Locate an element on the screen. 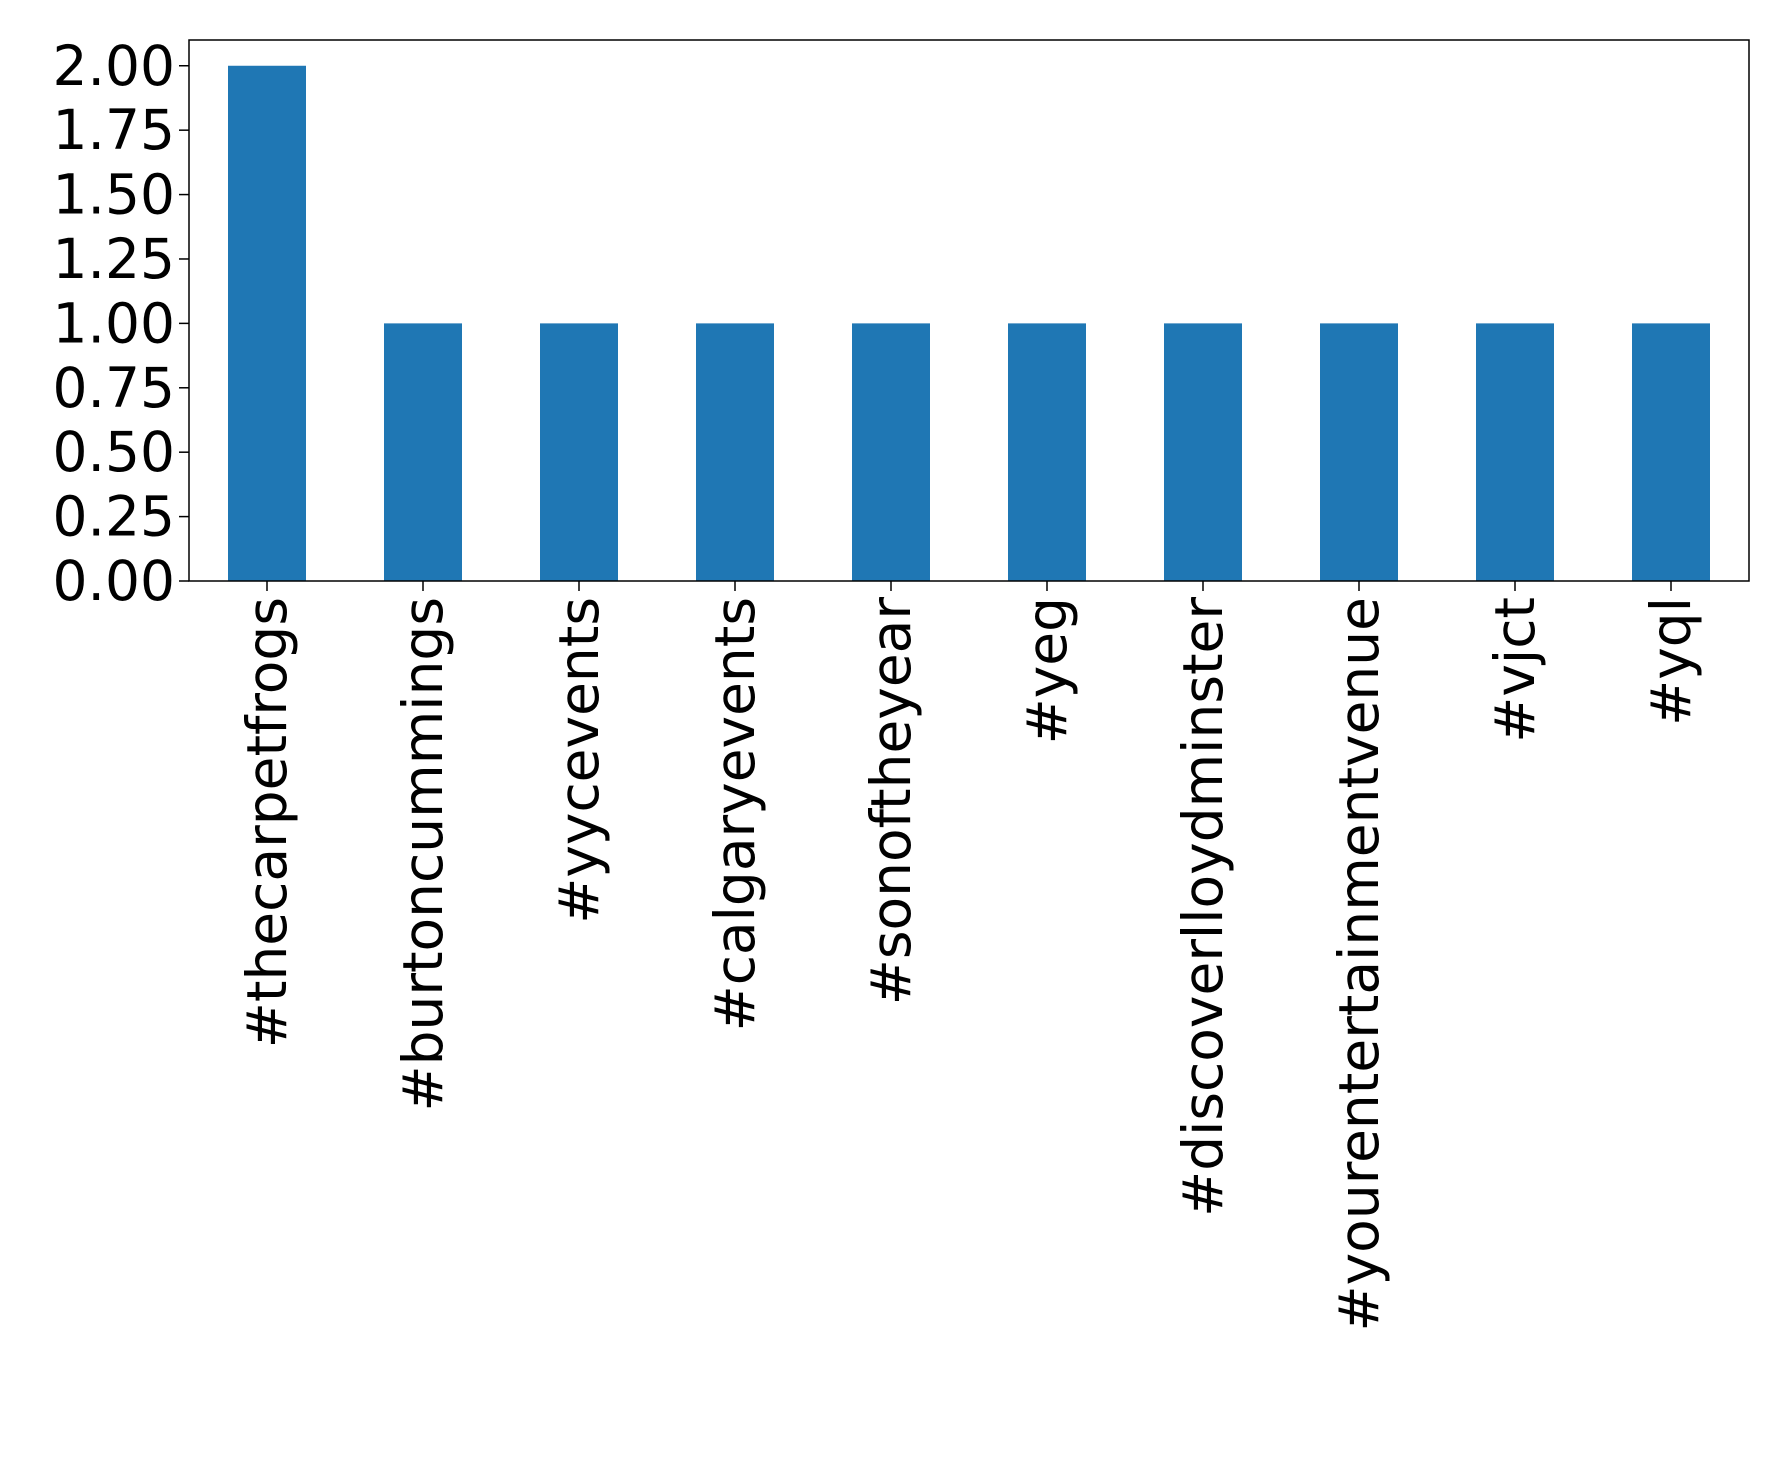  y-tick-label: 1.00 is located at coordinates (114, 323).